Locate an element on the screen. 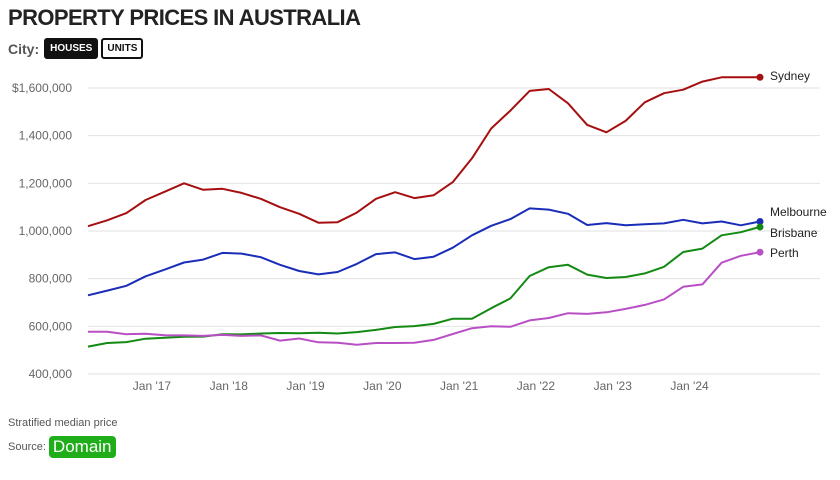 The width and height of the screenshot is (840, 480). y-tick-label: 400,000 is located at coordinates (51, 374).